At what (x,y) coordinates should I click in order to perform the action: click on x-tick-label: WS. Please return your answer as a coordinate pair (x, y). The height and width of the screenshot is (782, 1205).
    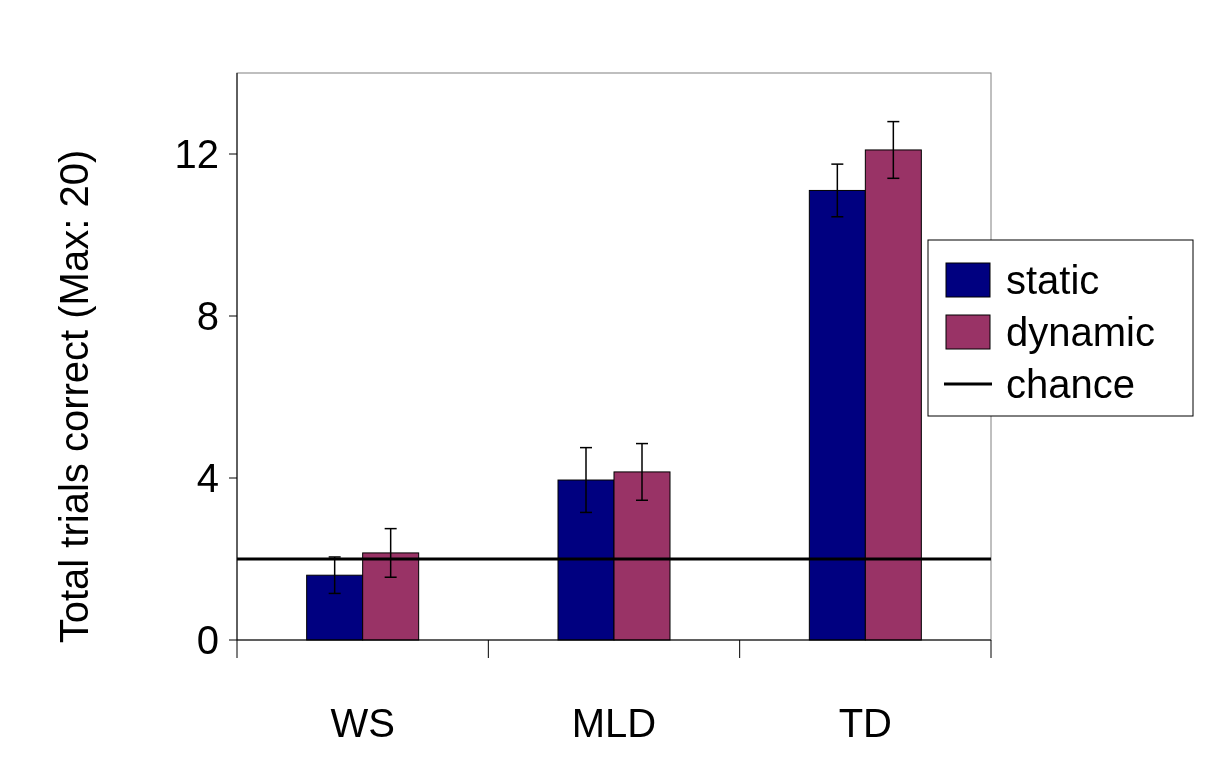
    Looking at the image, I should click on (362, 723).